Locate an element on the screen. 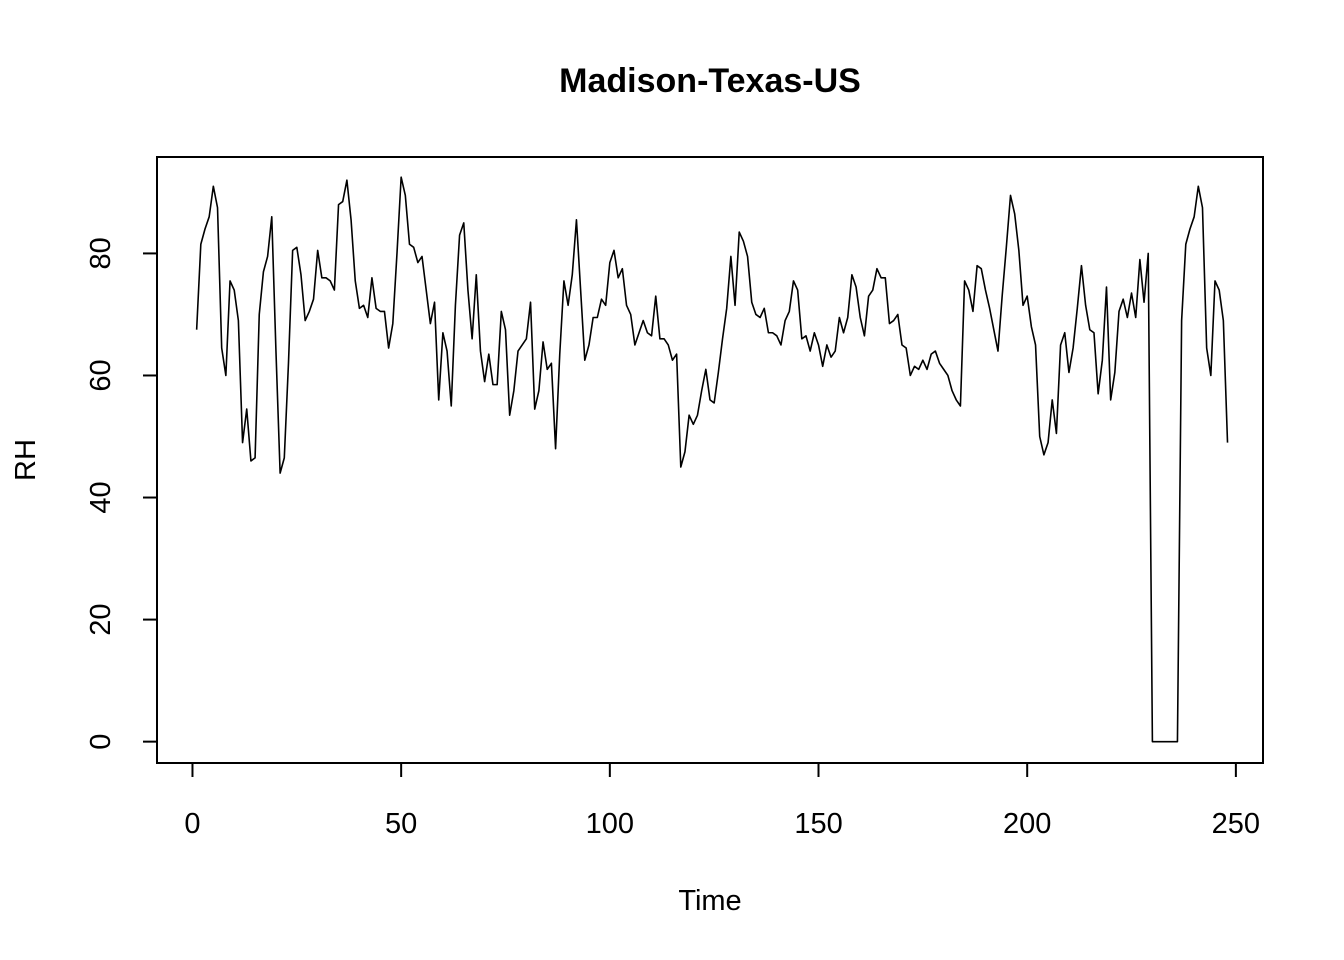 The height and width of the screenshot is (960, 1344). y-tick-label: 20 is located at coordinates (101, 619).